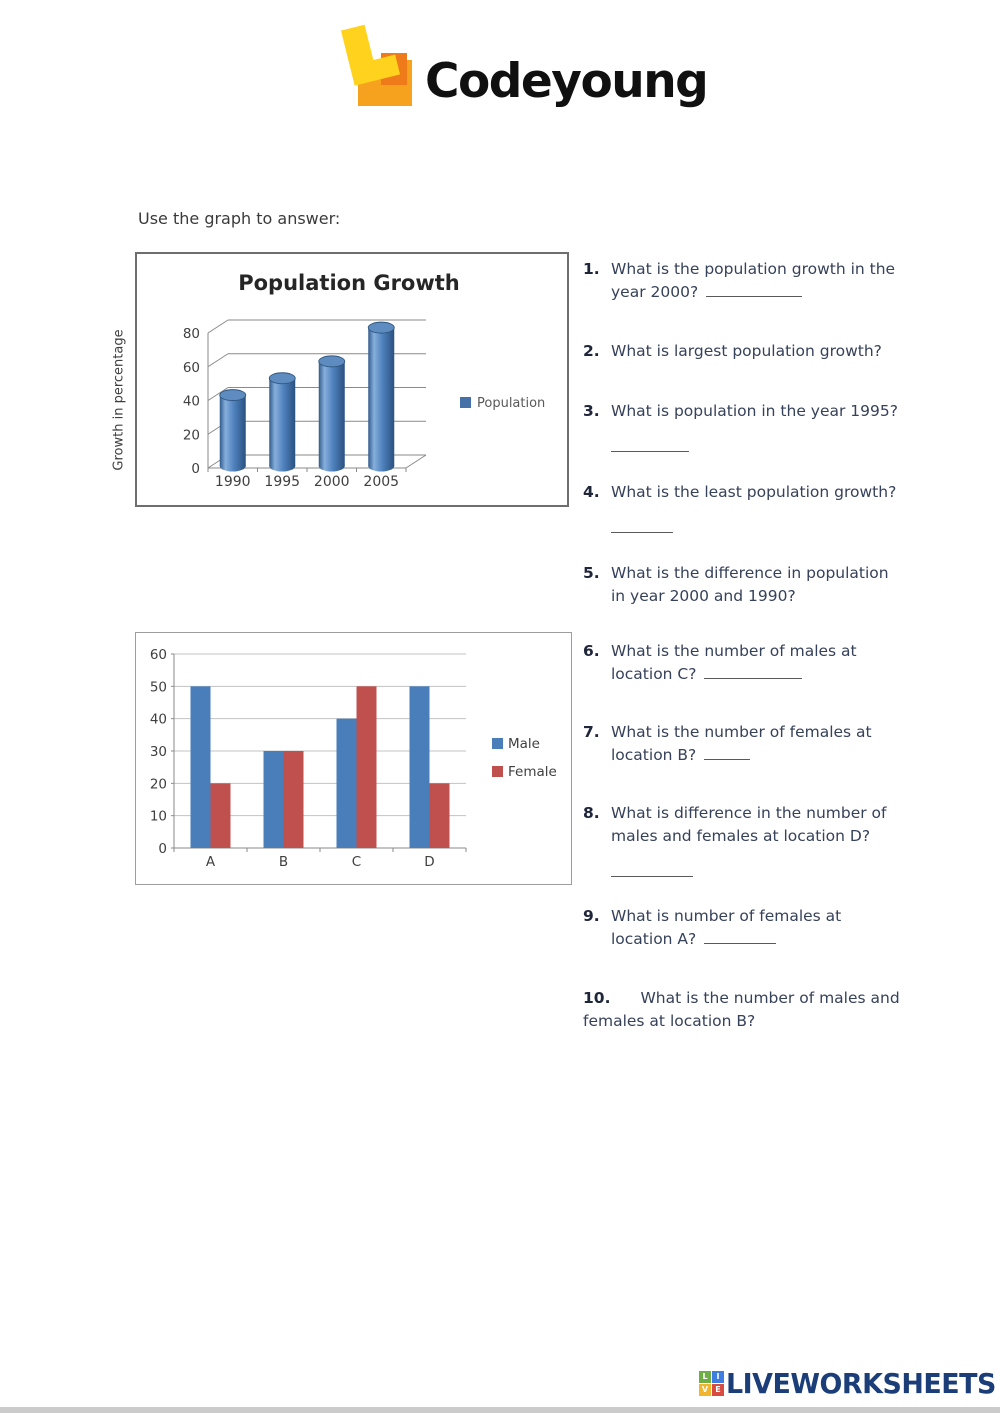  Describe the element at coordinates (200, 767) in the screenshot. I see `bar-male-A` at that location.